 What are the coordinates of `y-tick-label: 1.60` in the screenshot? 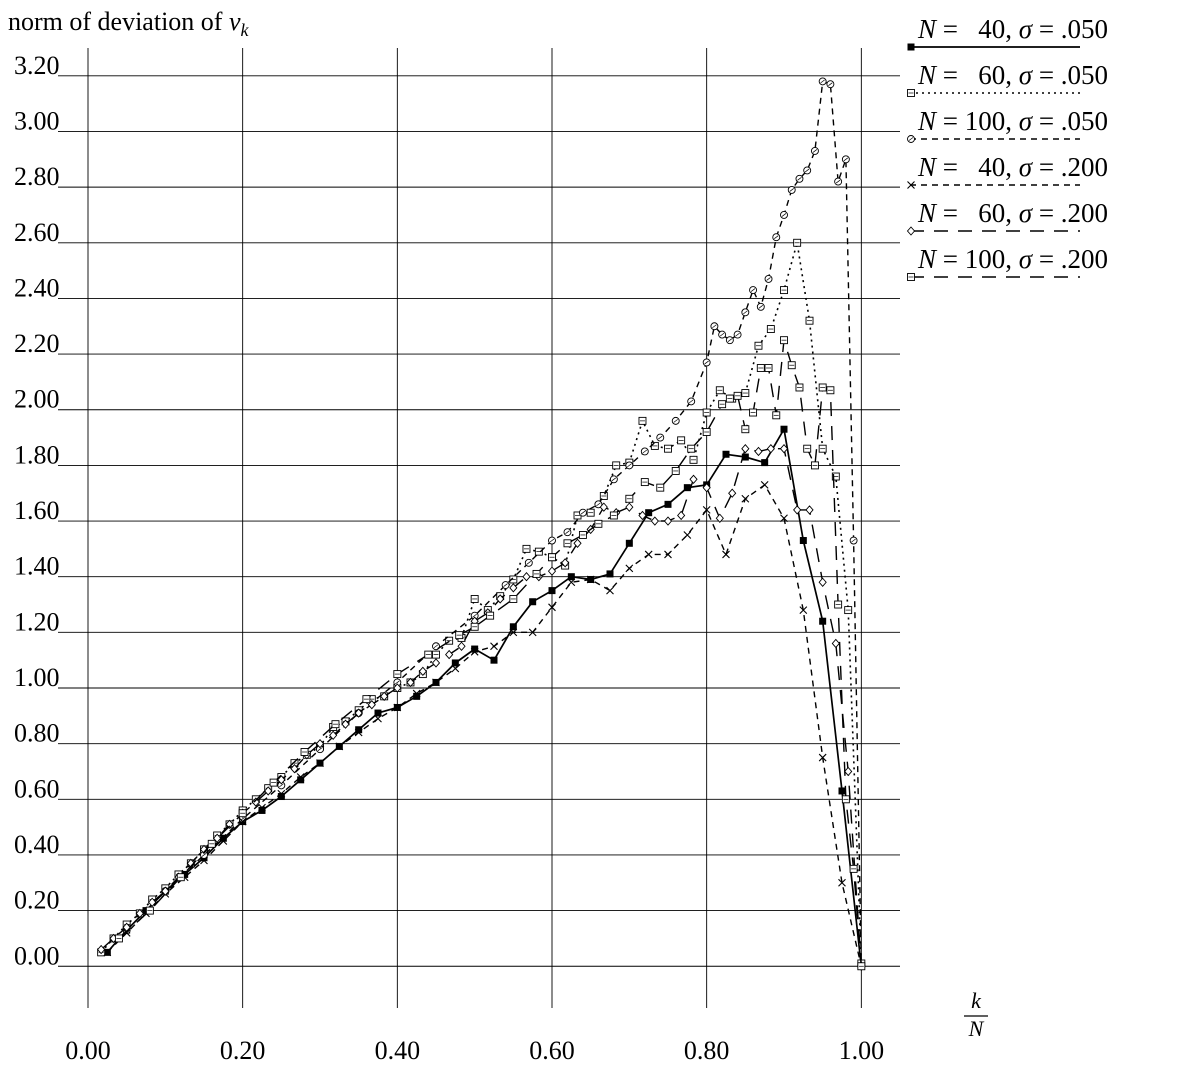 It's located at (37, 510).